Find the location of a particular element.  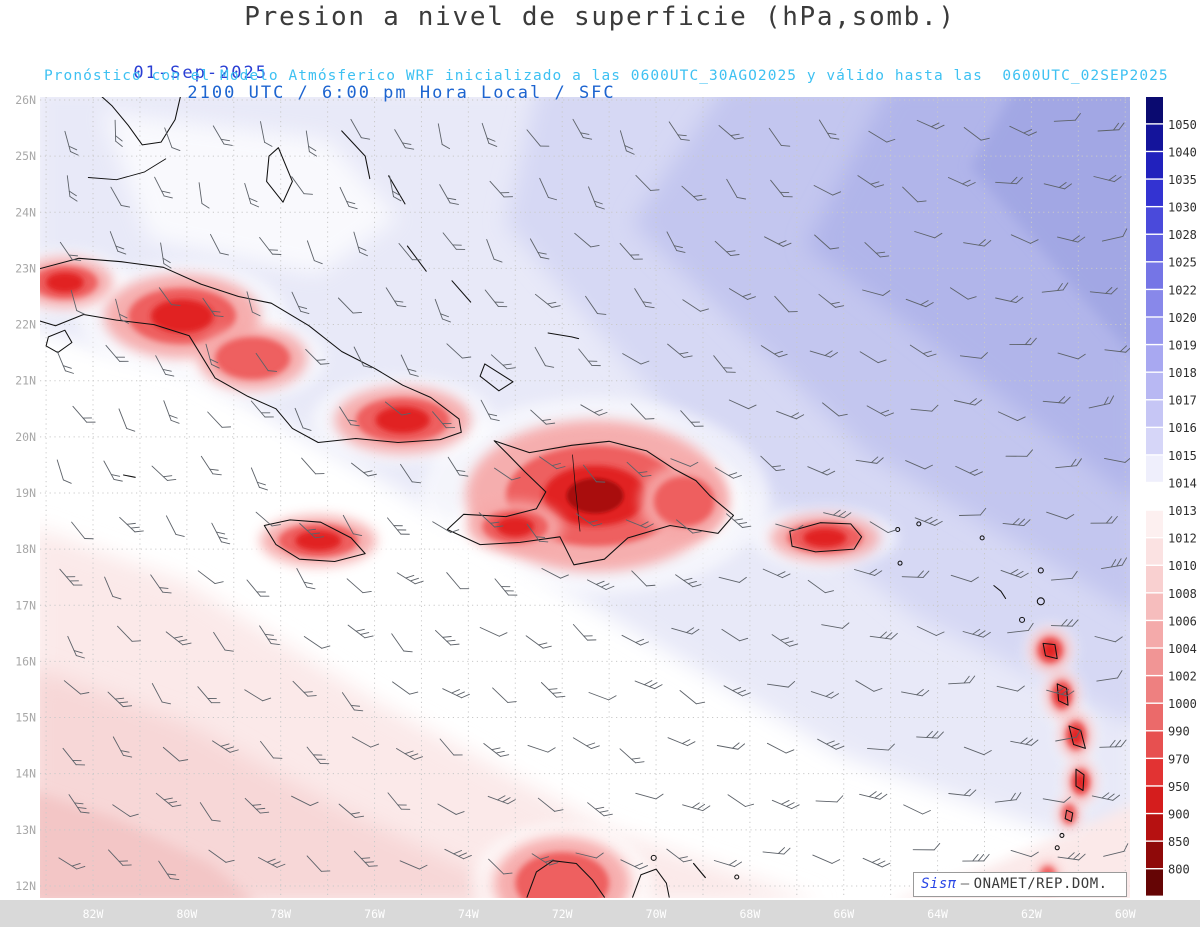

svg-text: 13N is located at coordinates (25, 830).